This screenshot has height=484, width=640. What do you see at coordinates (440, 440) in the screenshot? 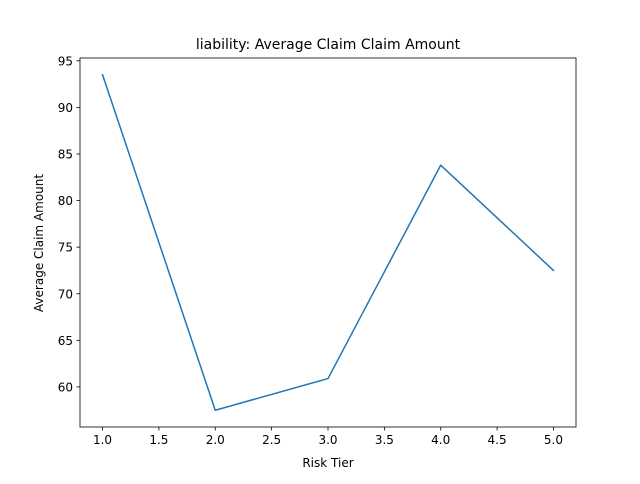
I see `x-tick-label: 4.0` at bounding box center [440, 440].